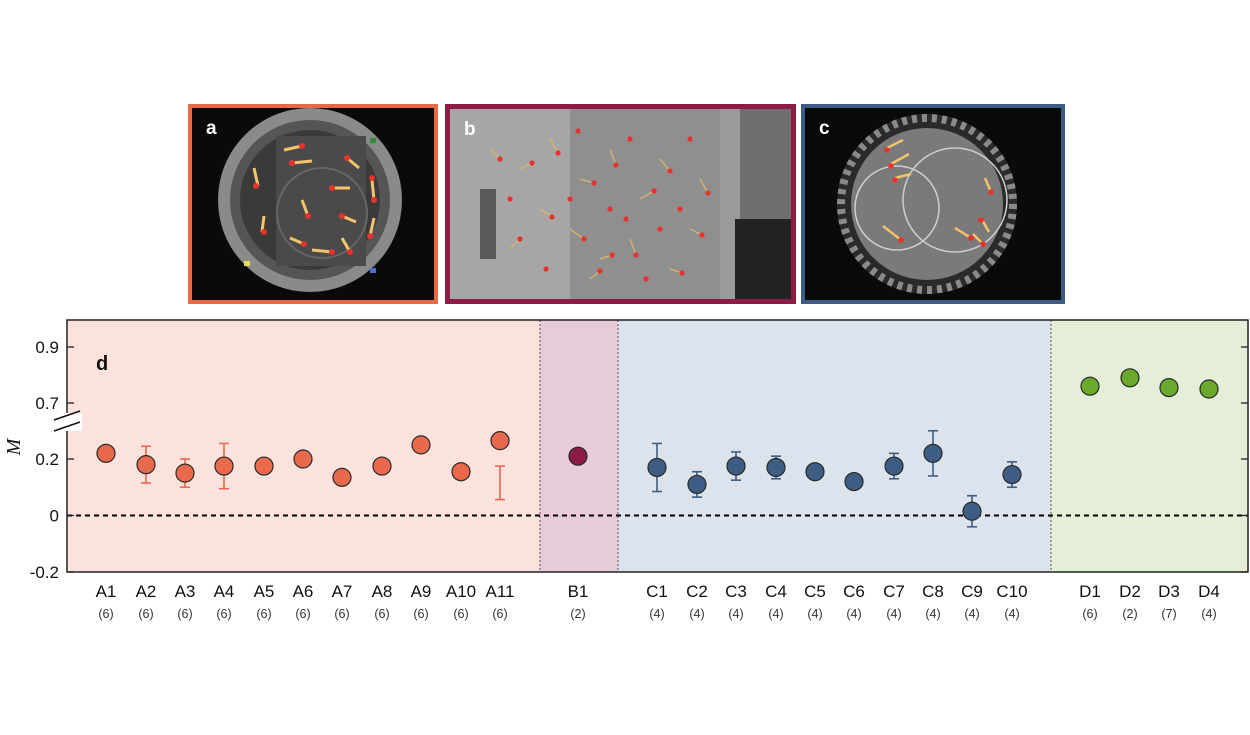  Describe the element at coordinates (302, 614) in the screenshot. I see `sample-size-label-A6: (6)` at that location.